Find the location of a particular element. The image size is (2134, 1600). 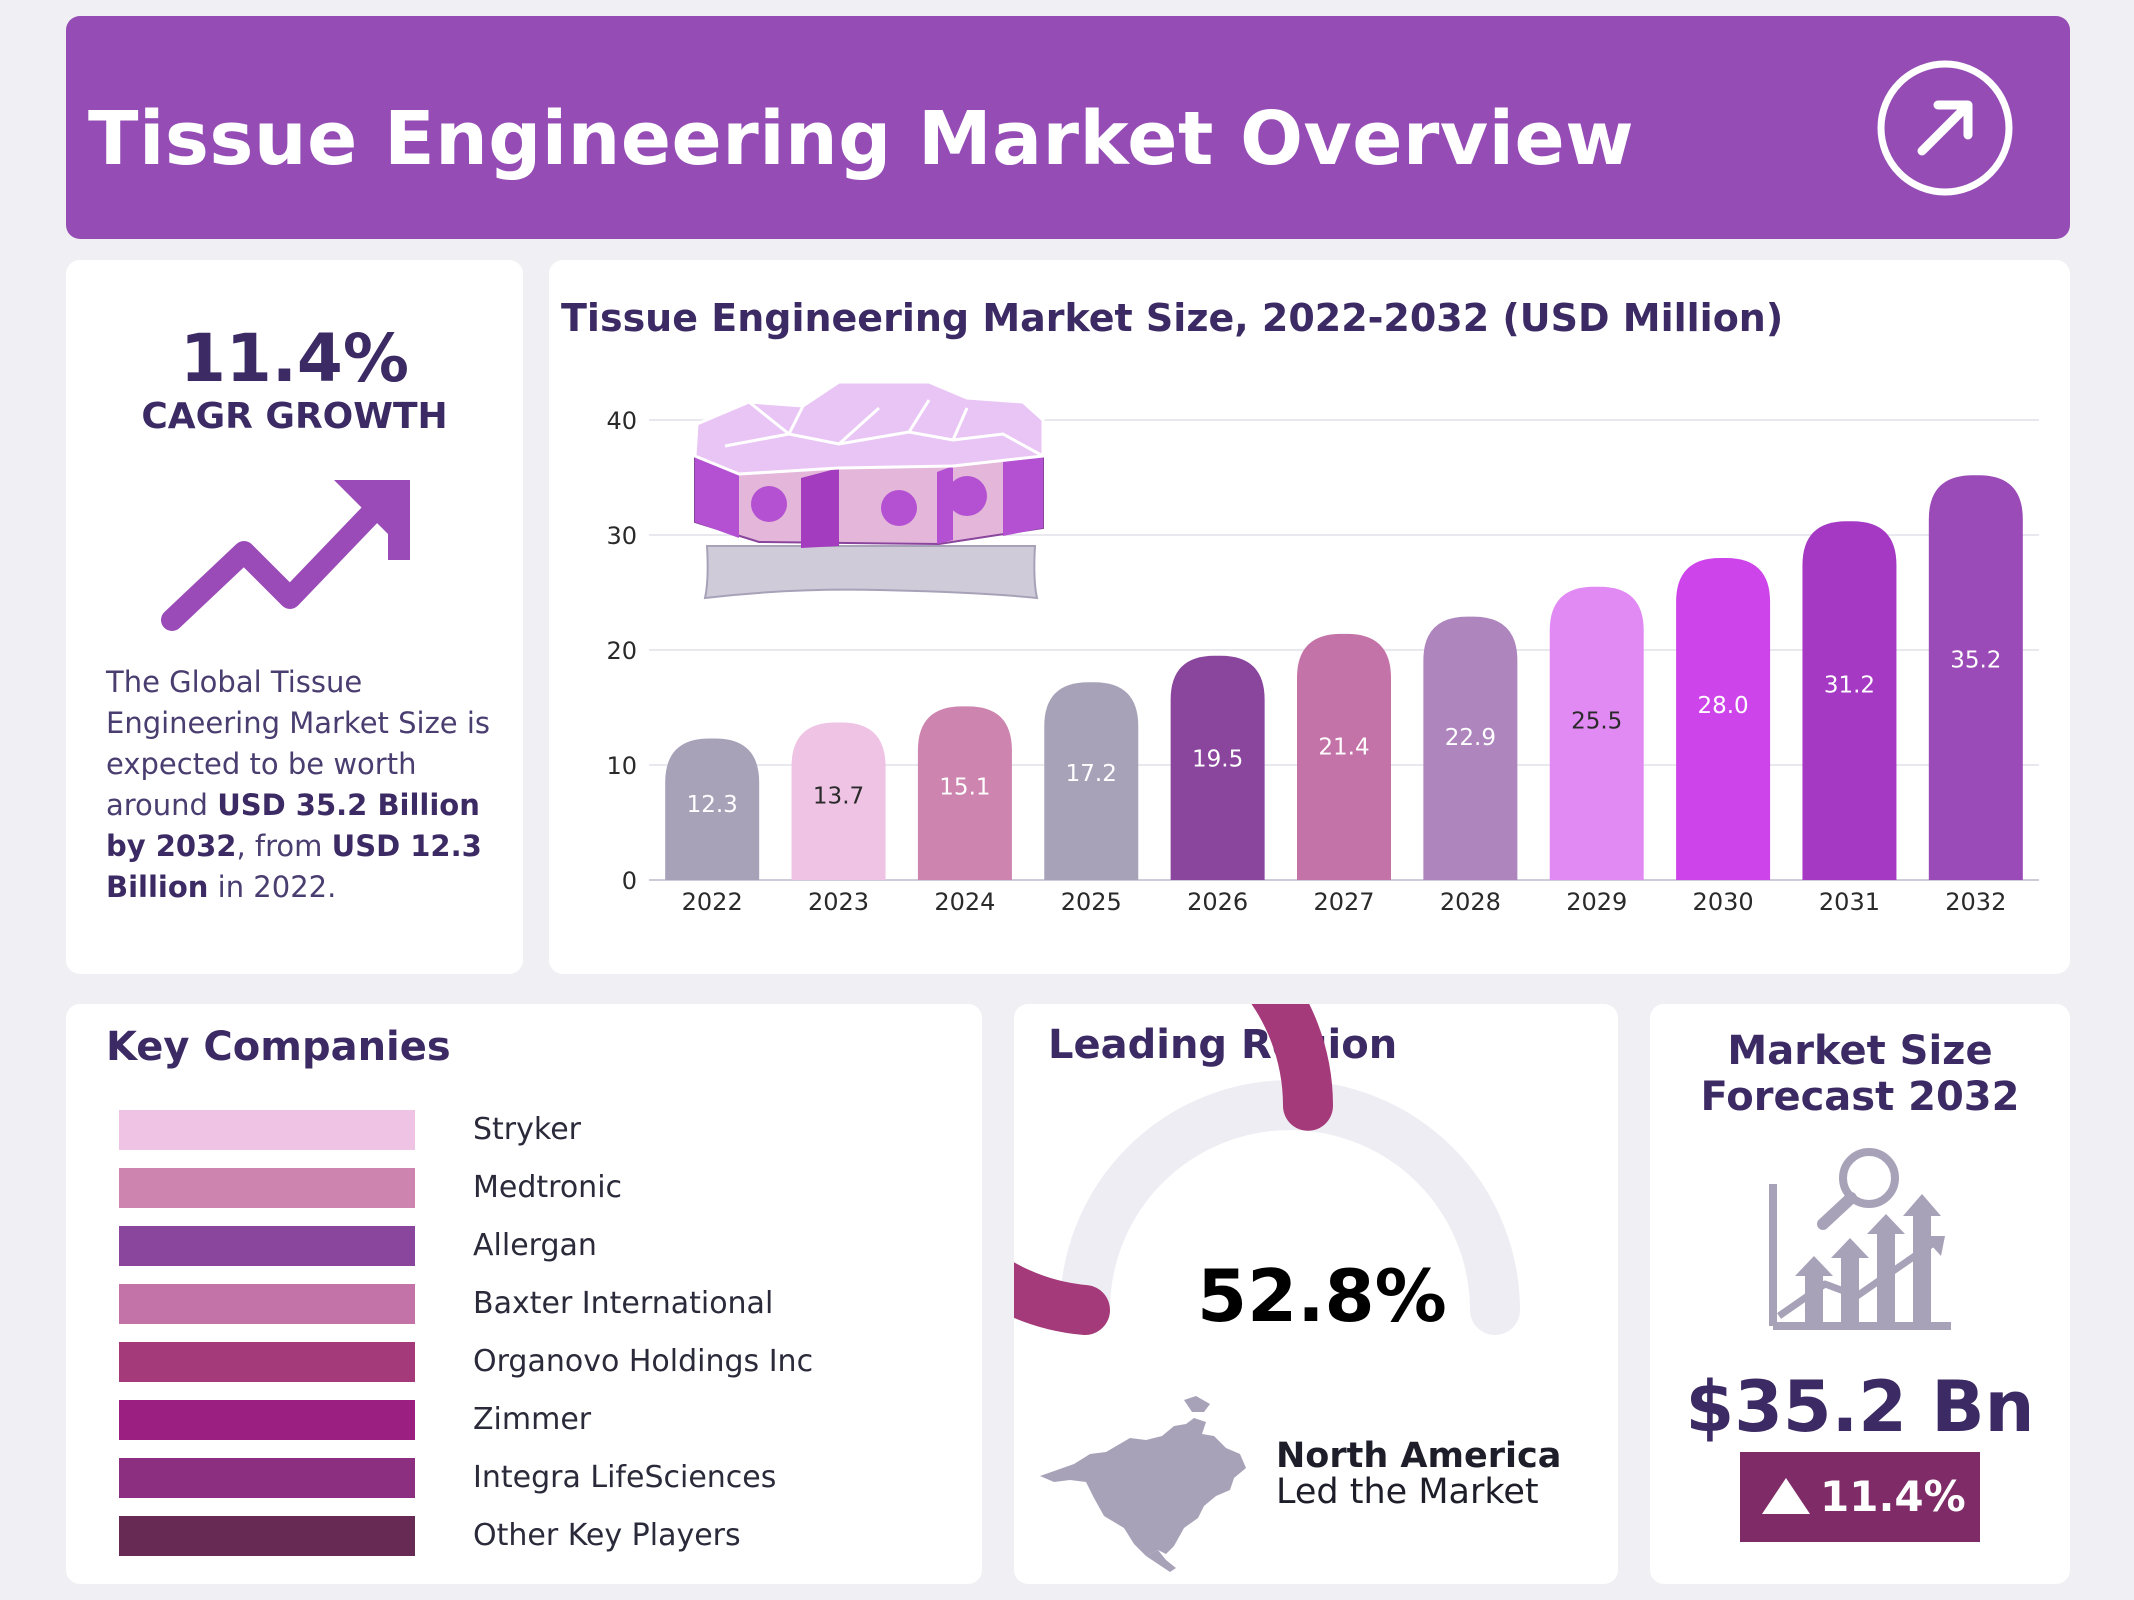

company-name: Allergan is located at coordinates (535, 1245).